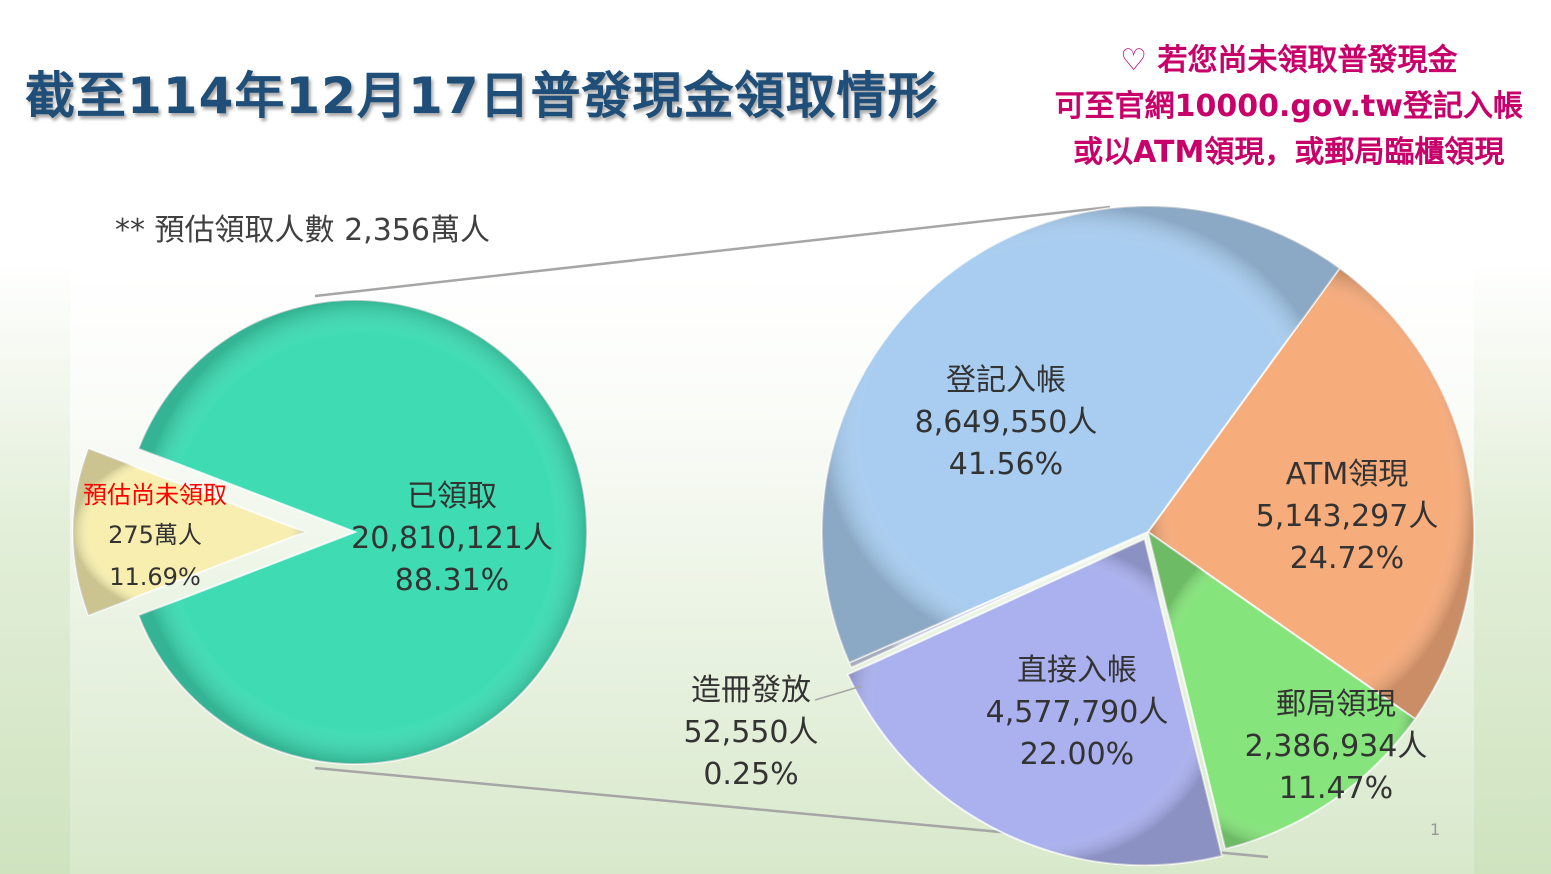 The height and width of the screenshot is (874, 1551). What do you see at coordinates (1134, 60) in the screenshot?
I see `heart-outline-icon: ♡` at bounding box center [1134, 60].